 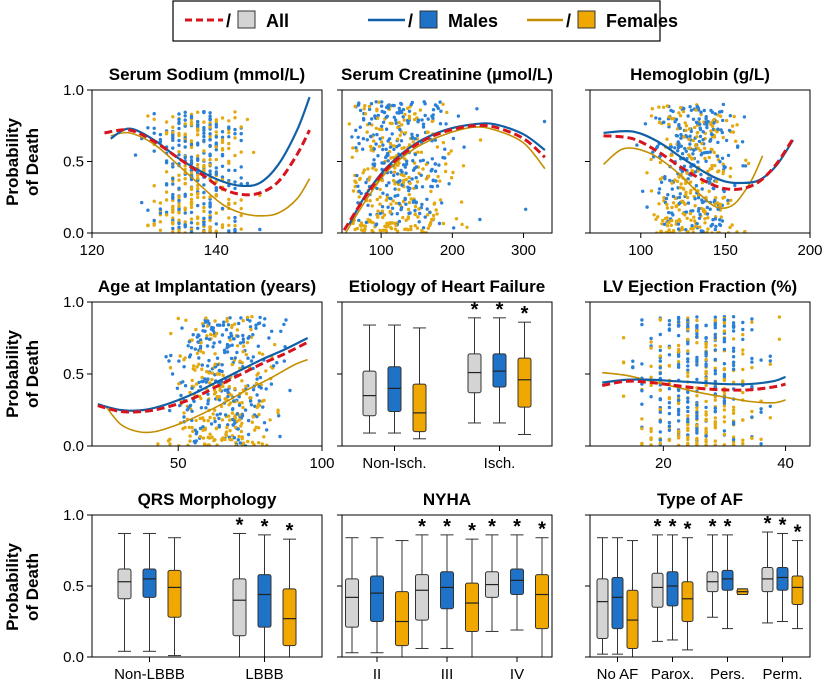 I want to click on x-tick-label: 300, so click(x=523, y=250).